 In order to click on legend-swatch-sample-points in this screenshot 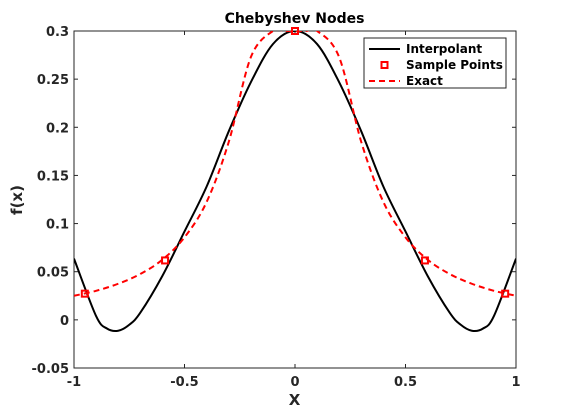, I will do `click(384, 65)`.